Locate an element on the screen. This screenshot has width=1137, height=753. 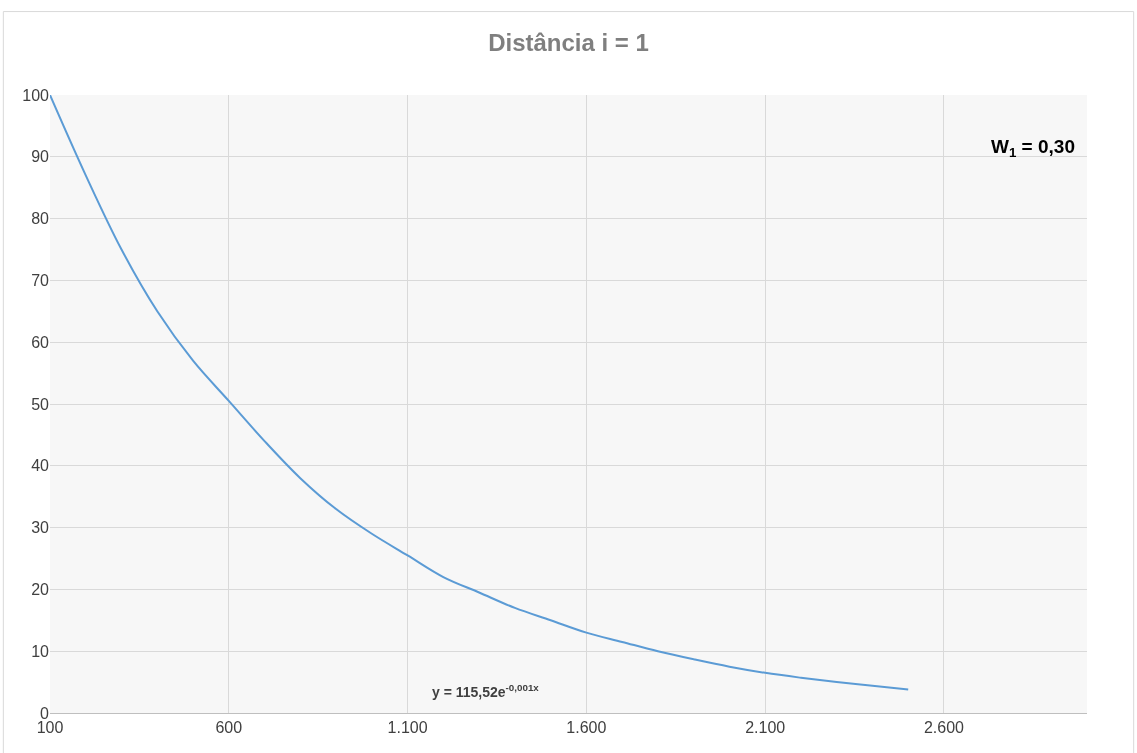
x-tick-label: 1.100 is located at coordinates (407, 728).